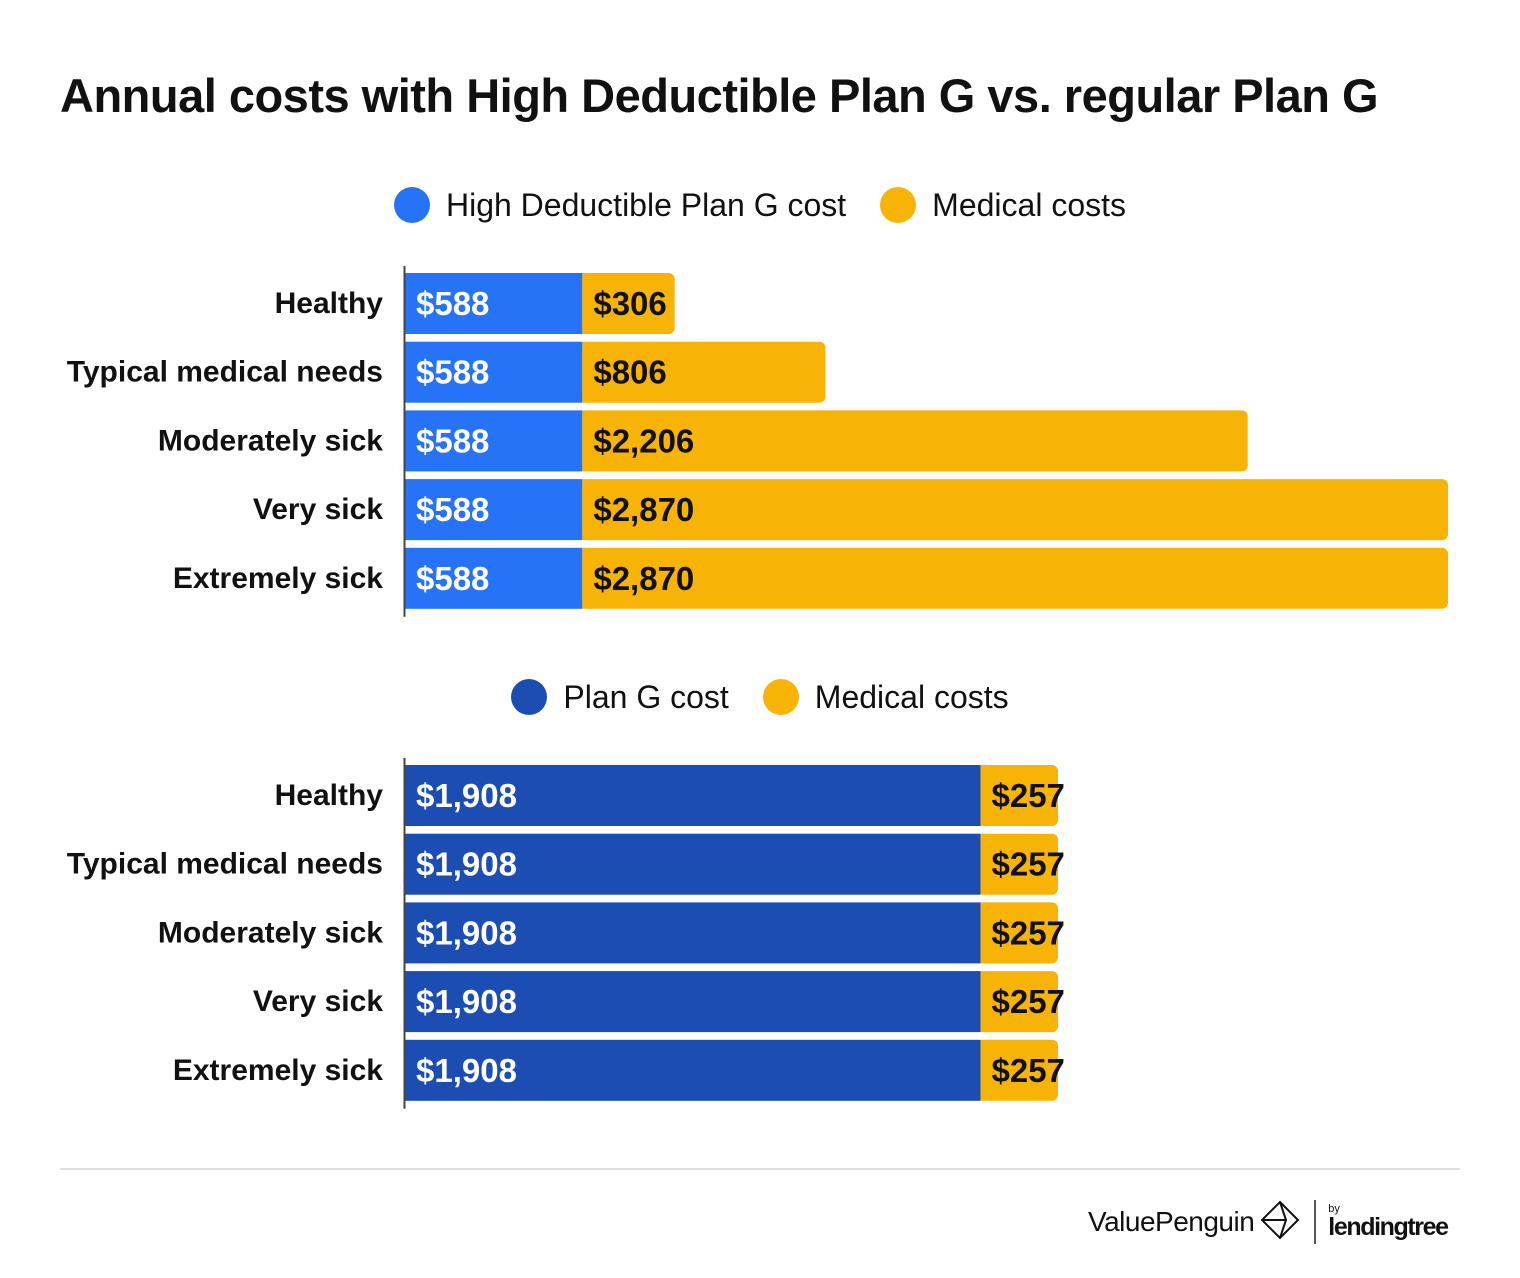  I want to click on data-label-1-3: $257, so click(1027, 1001).